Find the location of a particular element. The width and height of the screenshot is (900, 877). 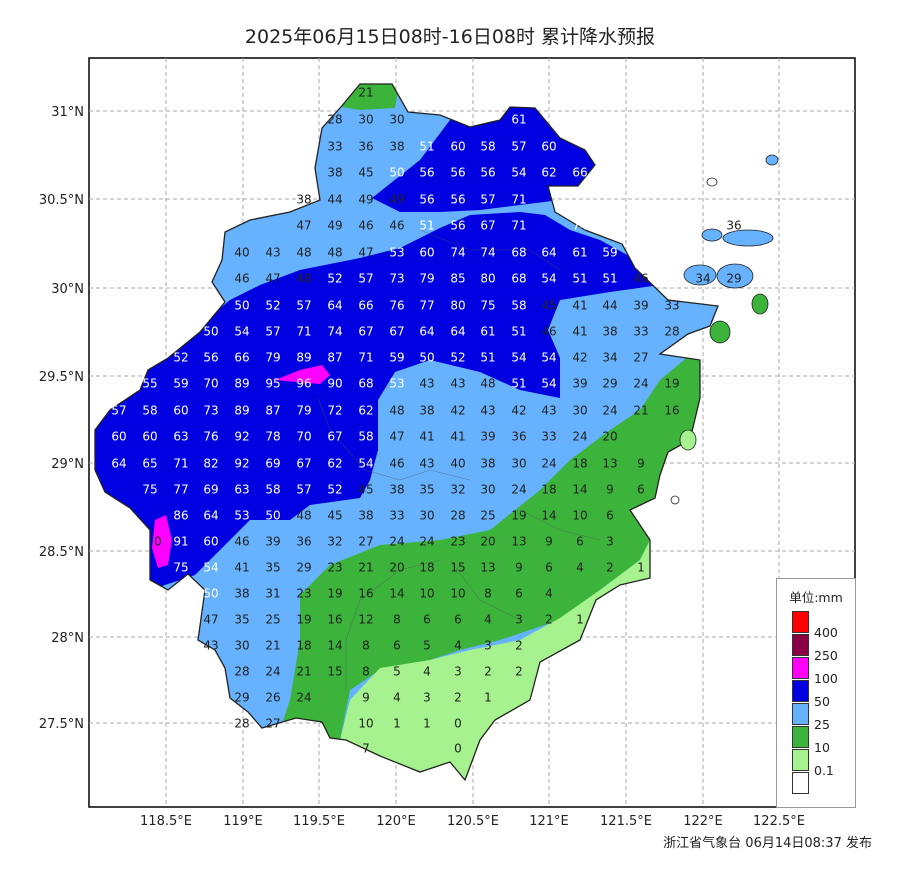

precip-value: 19 is located at coordinates (671, 384).